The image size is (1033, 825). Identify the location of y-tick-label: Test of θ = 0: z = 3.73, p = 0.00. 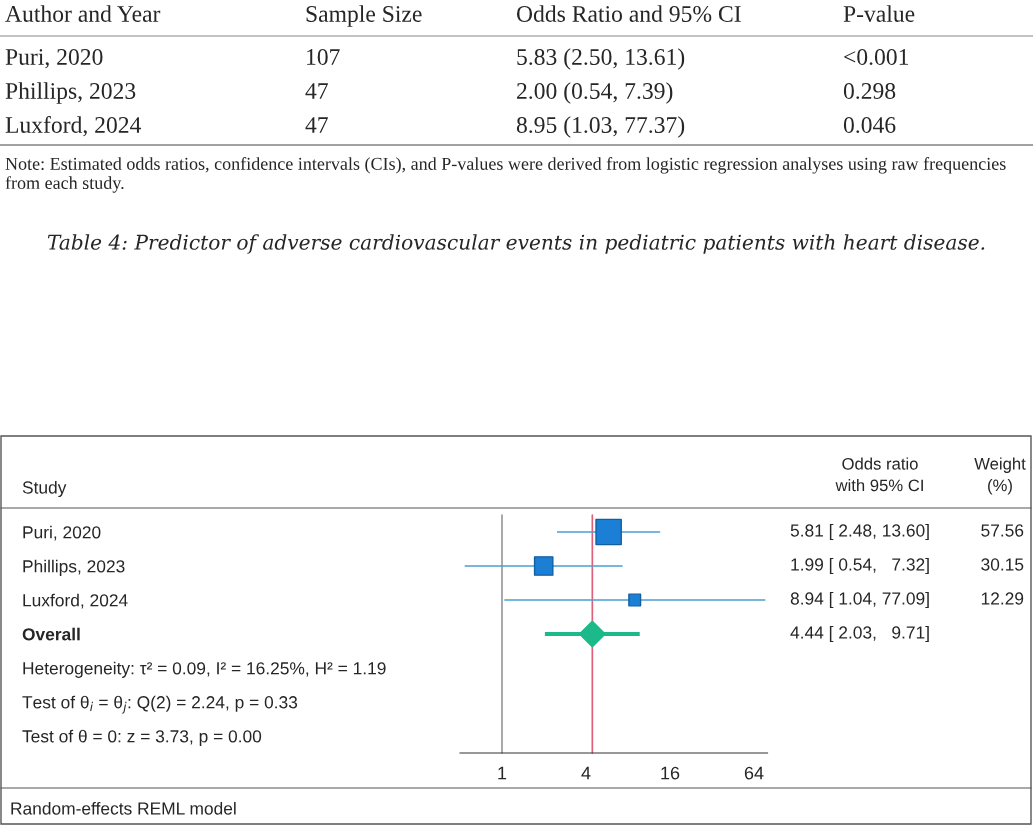
(142, 737).